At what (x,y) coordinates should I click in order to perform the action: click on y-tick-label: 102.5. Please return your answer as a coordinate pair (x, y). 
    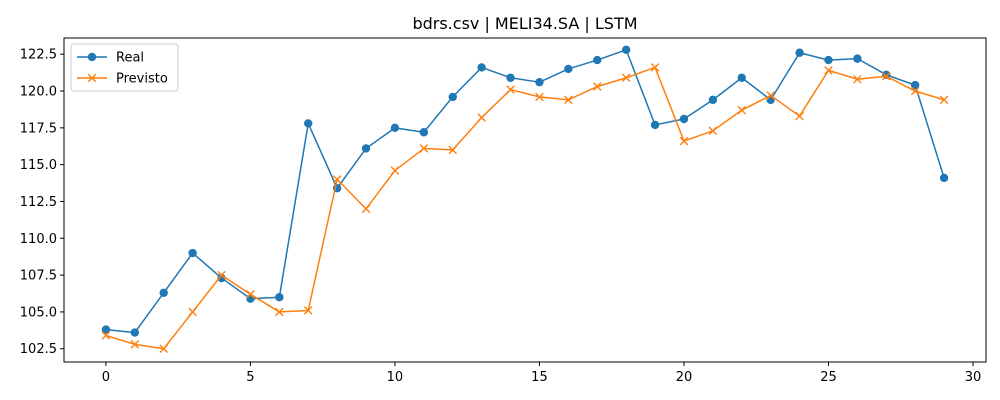
    Looking at the image, I should click on (38, 349).